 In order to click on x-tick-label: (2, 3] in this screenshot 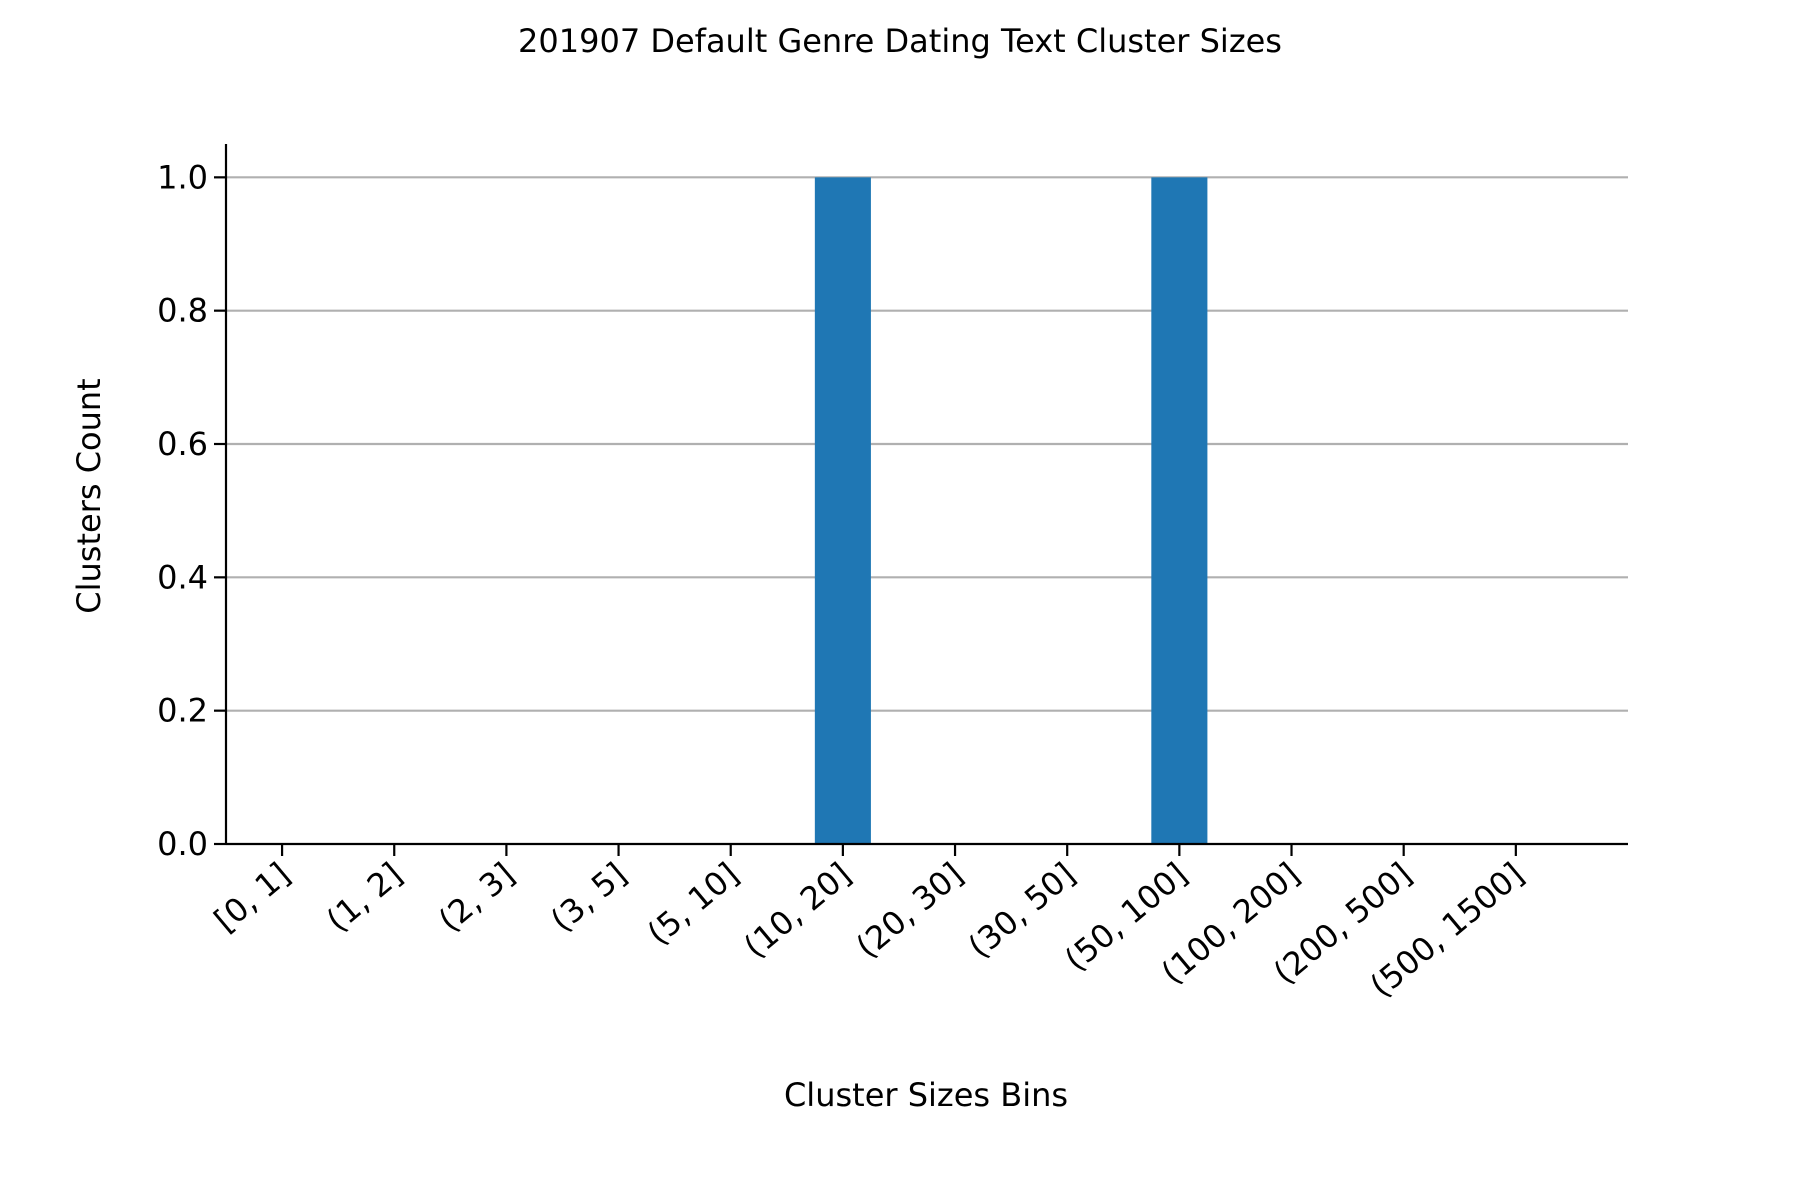, I will do `click(476, 897)`.